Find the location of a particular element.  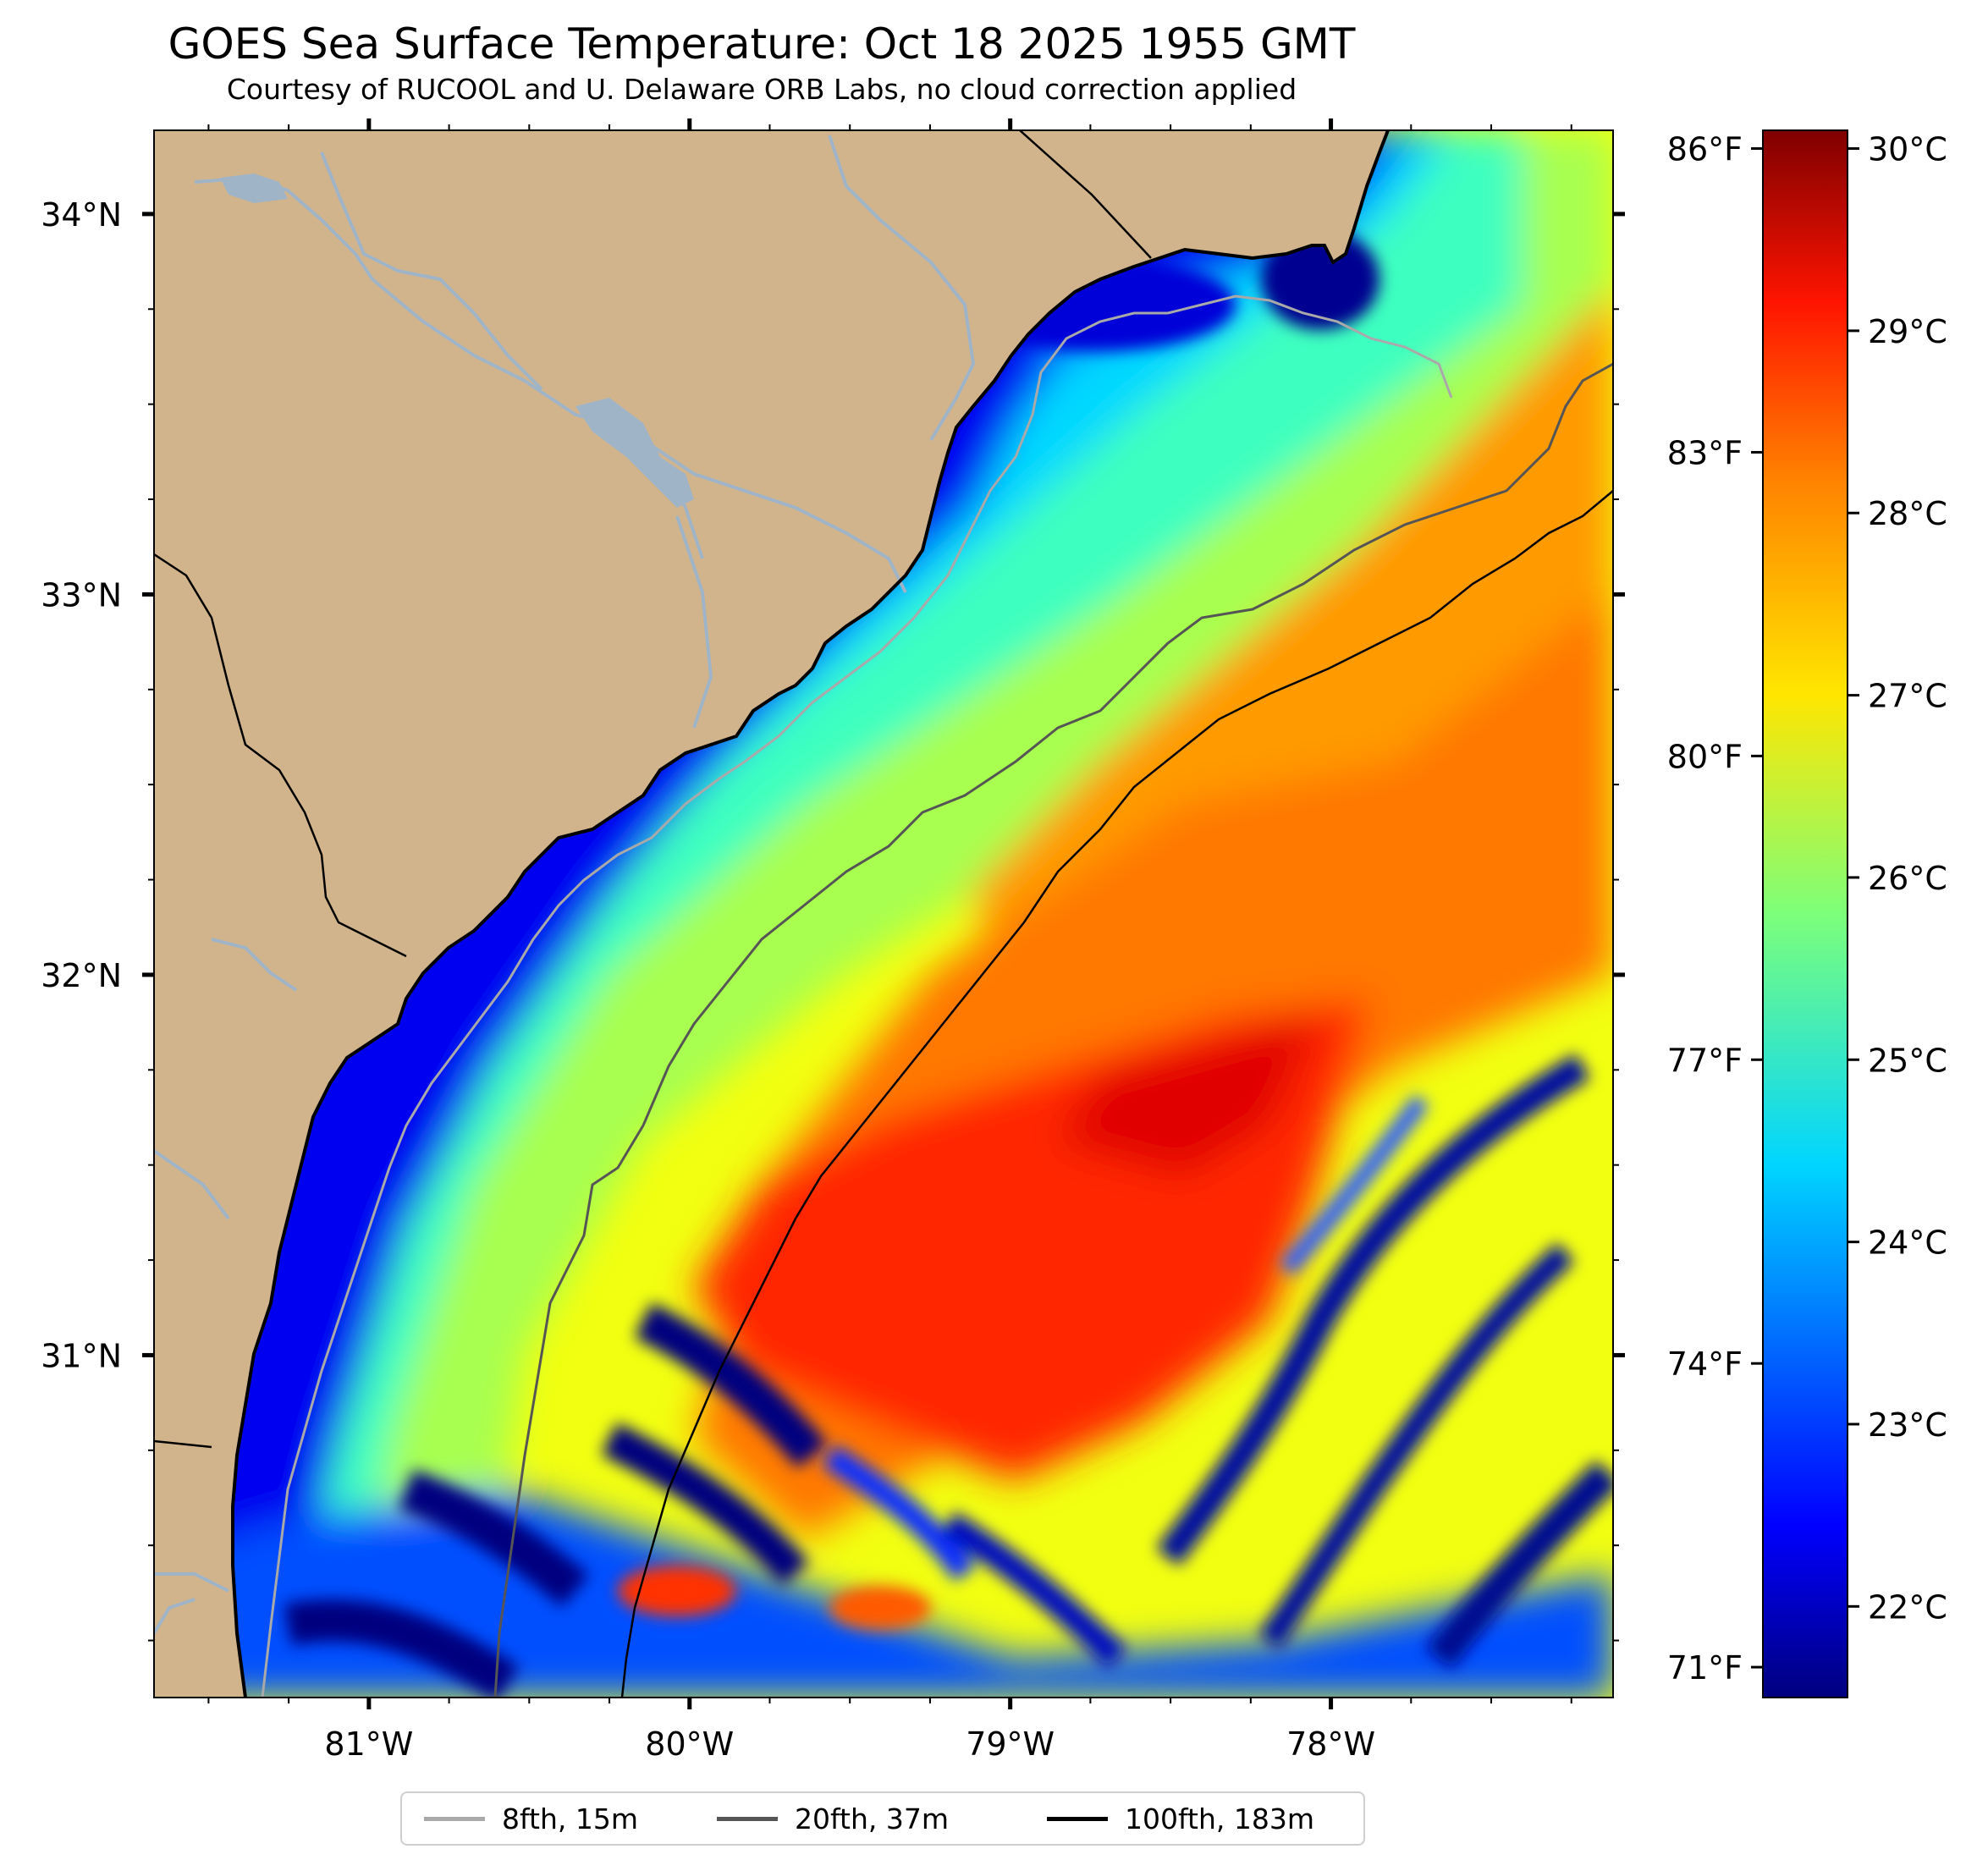

legend-item-100fth: 100fth, 183m is located at coordinates (1180, 1819).